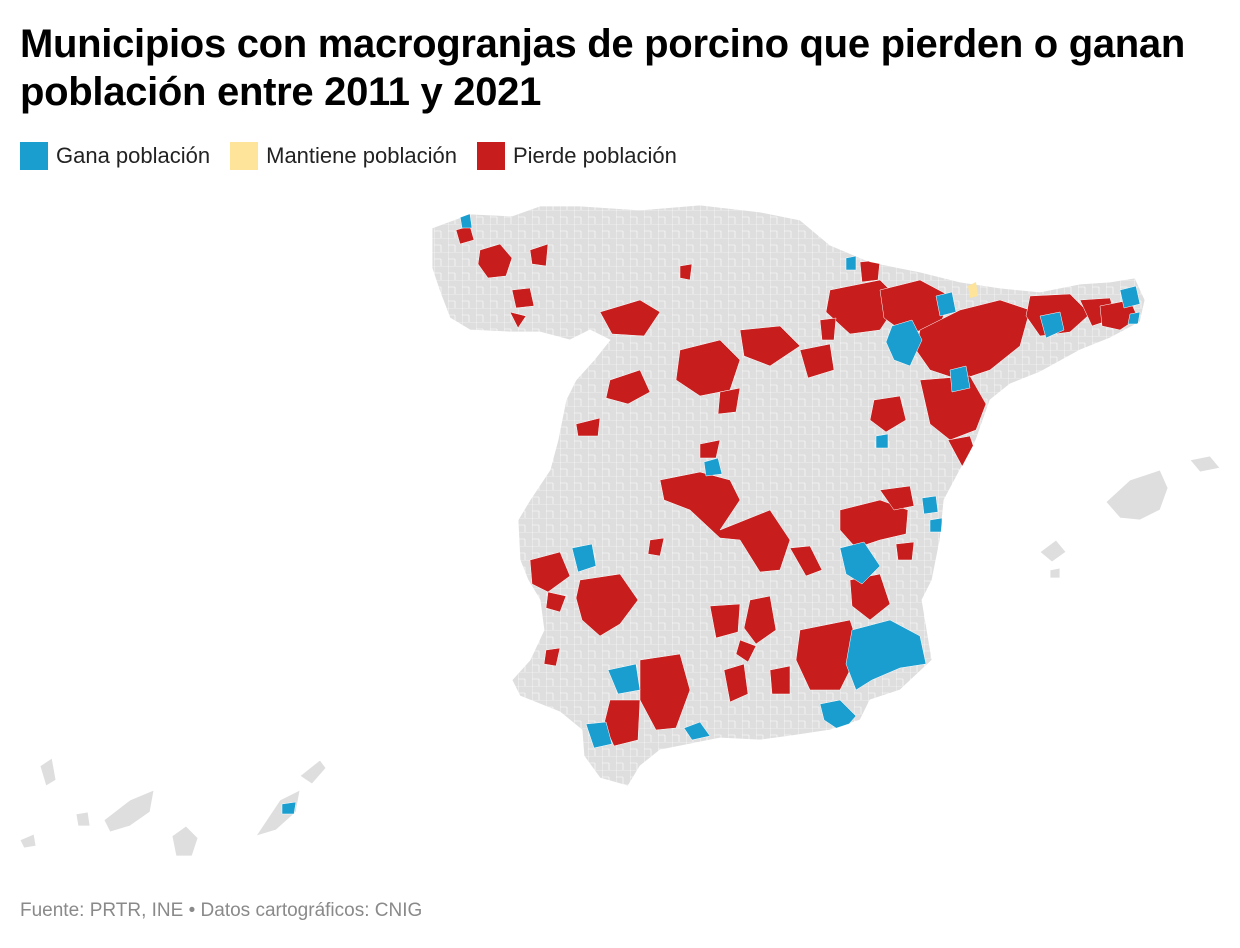 The image size is (1240, 948). What do you see at coordinates (133, 155) in the screenshot?
I see `legend-label-gain: Gana población` at bounding box center [133, 155].